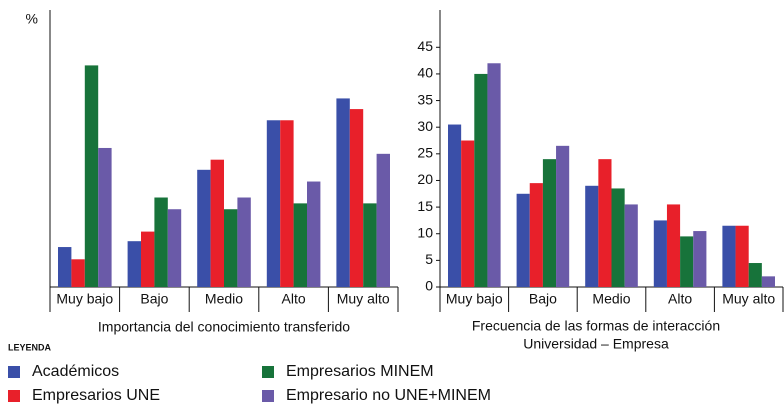  I want to click on legend-label: Empresarios UNE, so click(96, 395).